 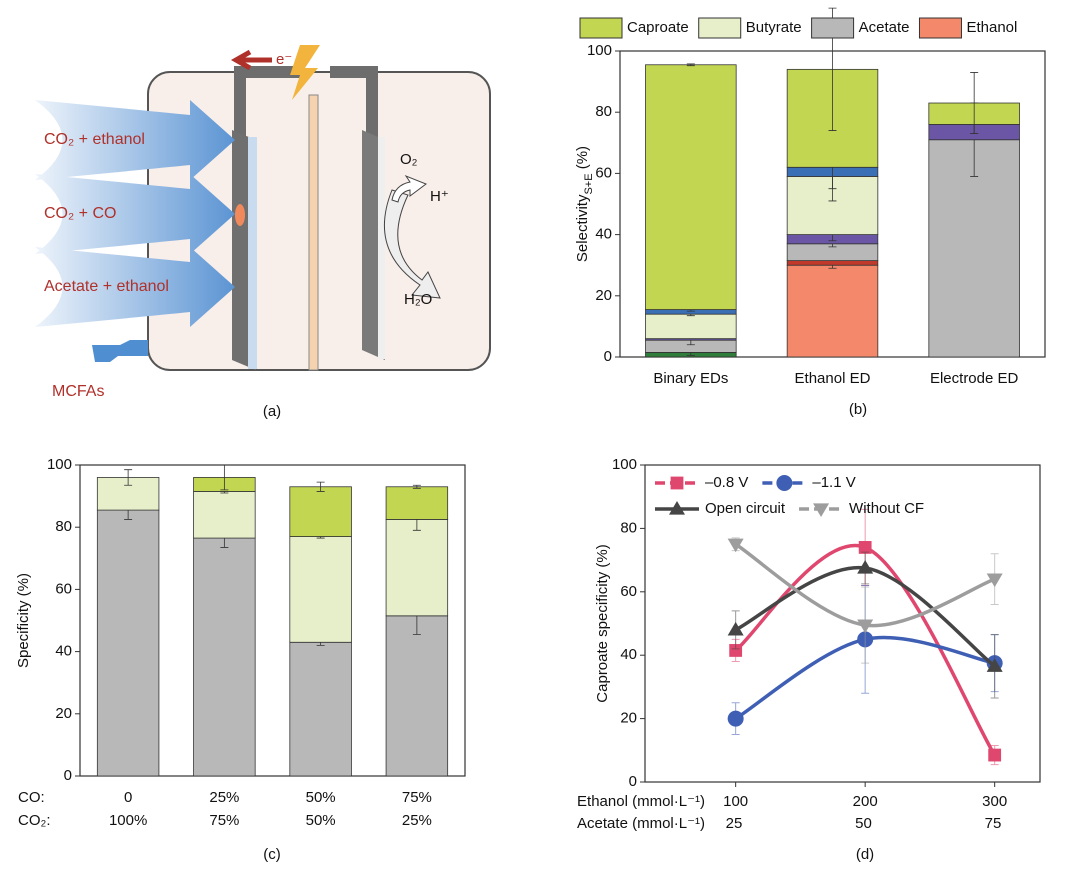 What do you see at coordinates (34, 820) in the screenshot?
I see `row-header: CO₂:` at bounding box center [34, 820].